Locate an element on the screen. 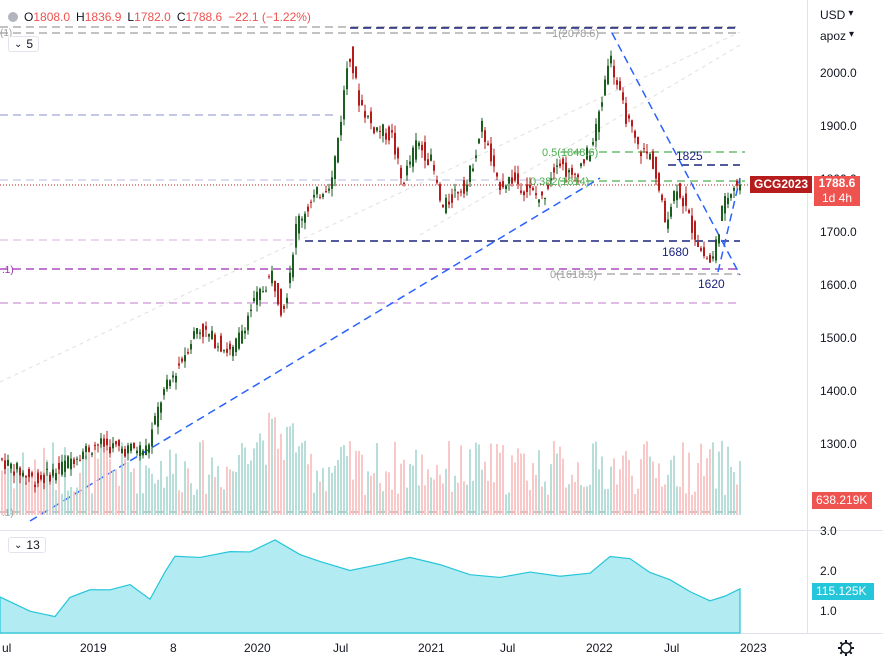 The image size is (883, 663). price-tick: 2000.0 is located at coordinates (838, 73).